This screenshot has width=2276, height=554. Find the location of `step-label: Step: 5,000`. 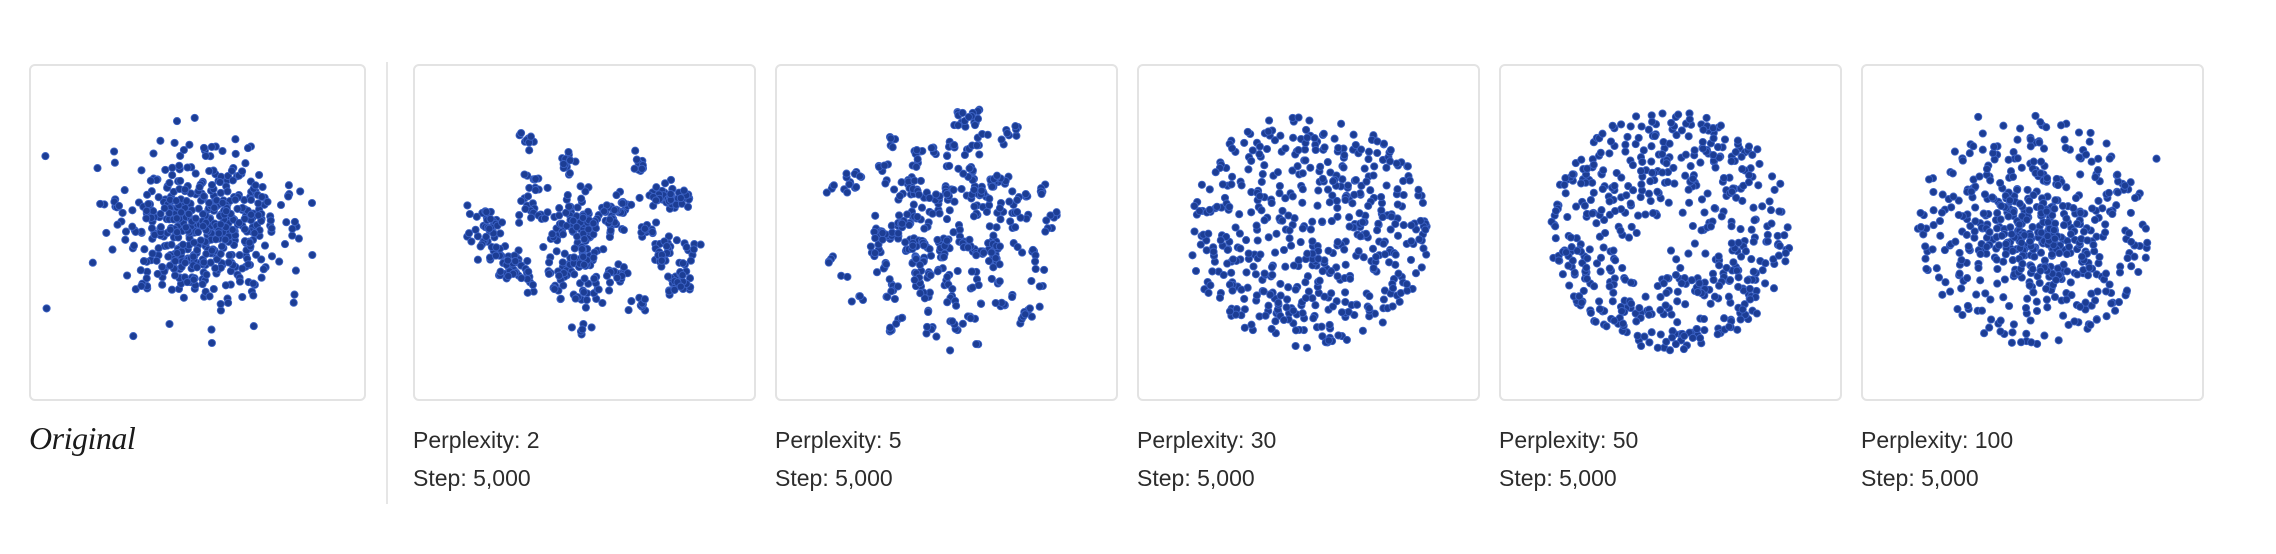

step-label: Step: 5,000 is located at coordinates (1920, 478).